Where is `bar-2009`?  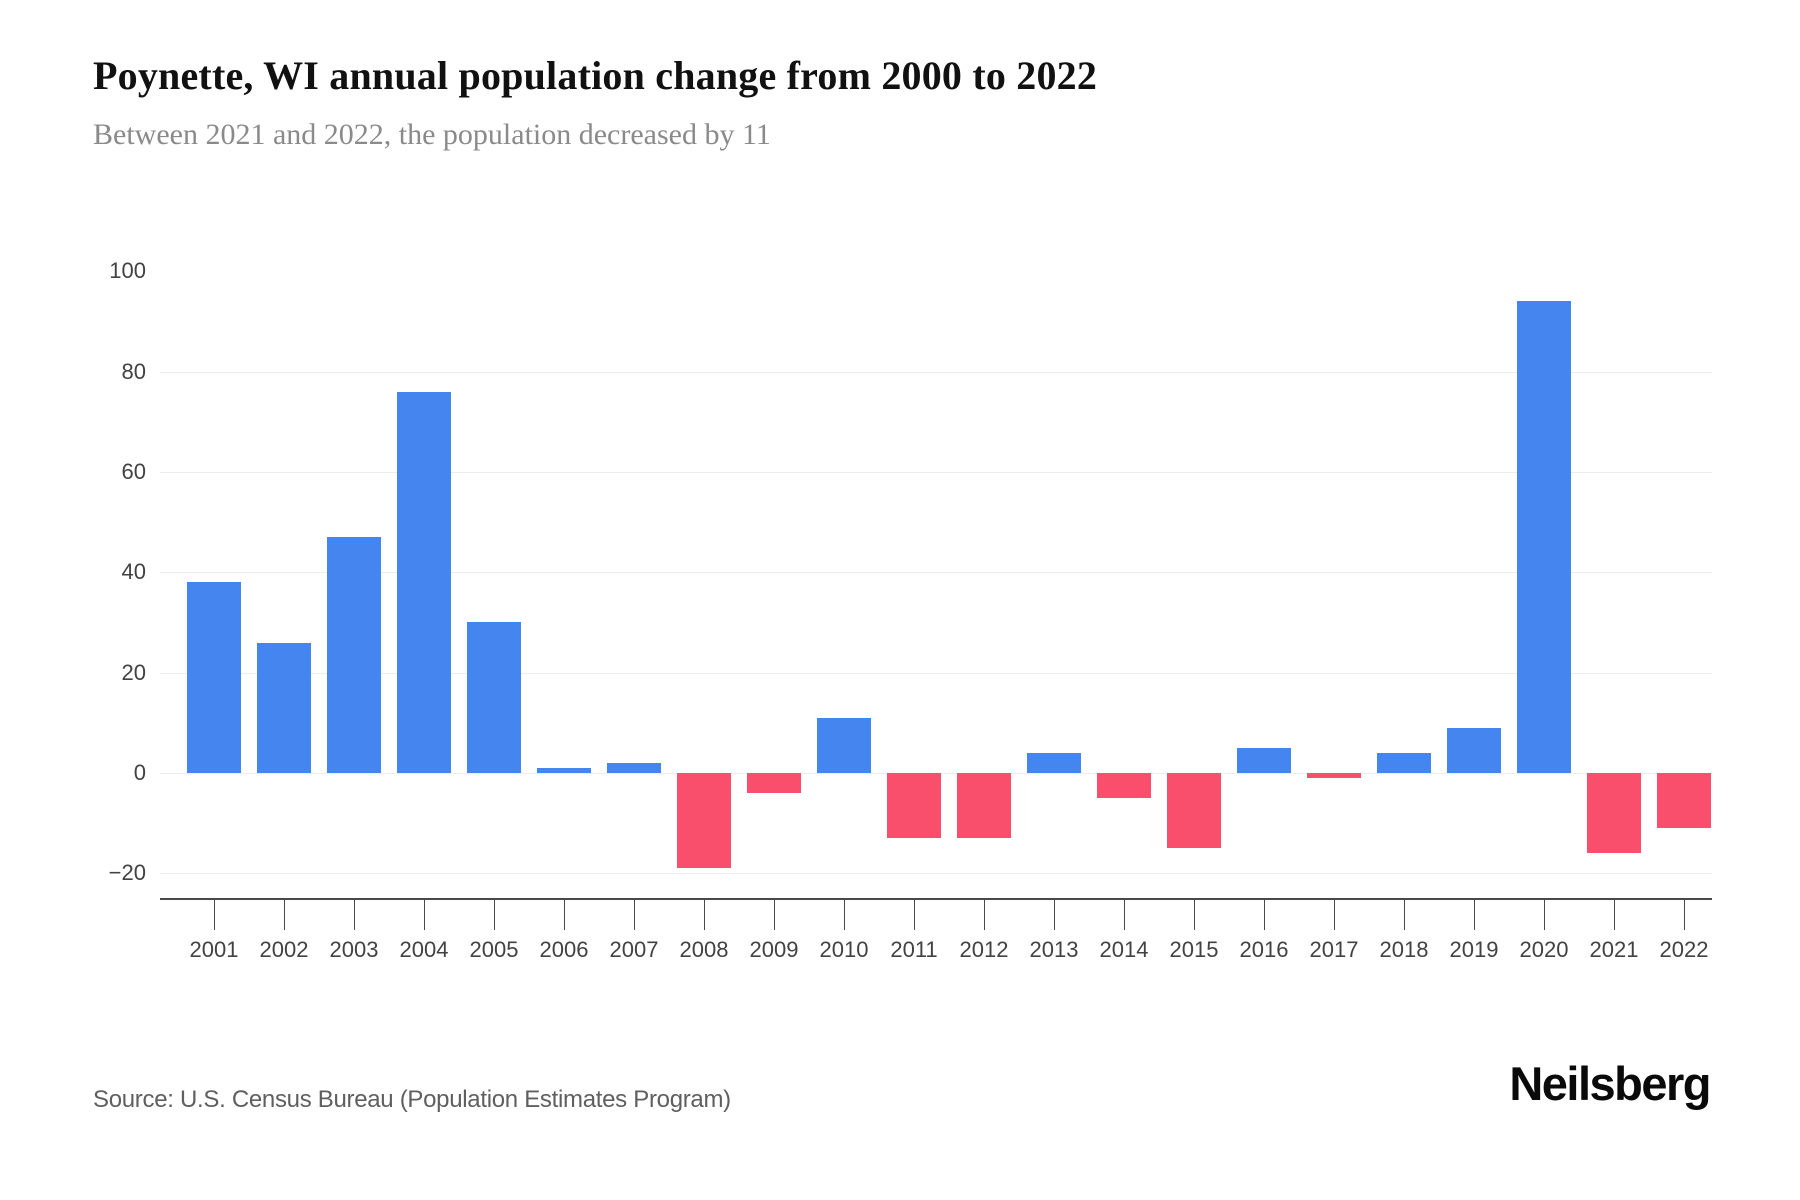 bar-2009 is located at coordinates (774, 783).